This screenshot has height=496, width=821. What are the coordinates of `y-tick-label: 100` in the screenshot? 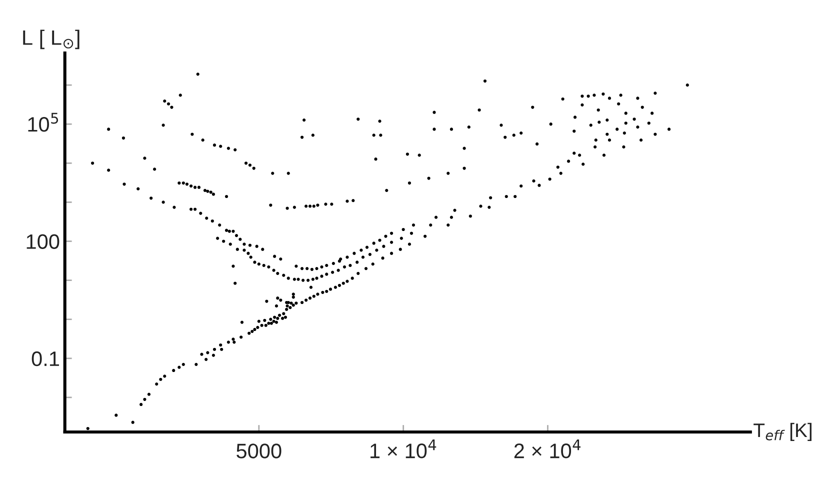 It's located at (43, 241).